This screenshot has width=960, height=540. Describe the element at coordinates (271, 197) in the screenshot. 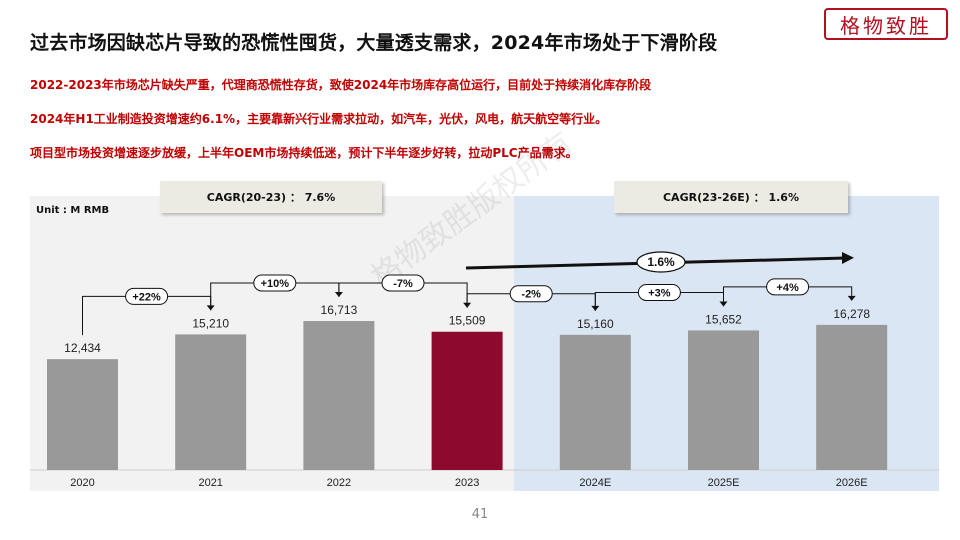

I see `cagr-history-box: CAGR(20-23) ： 7.6%` at that location.